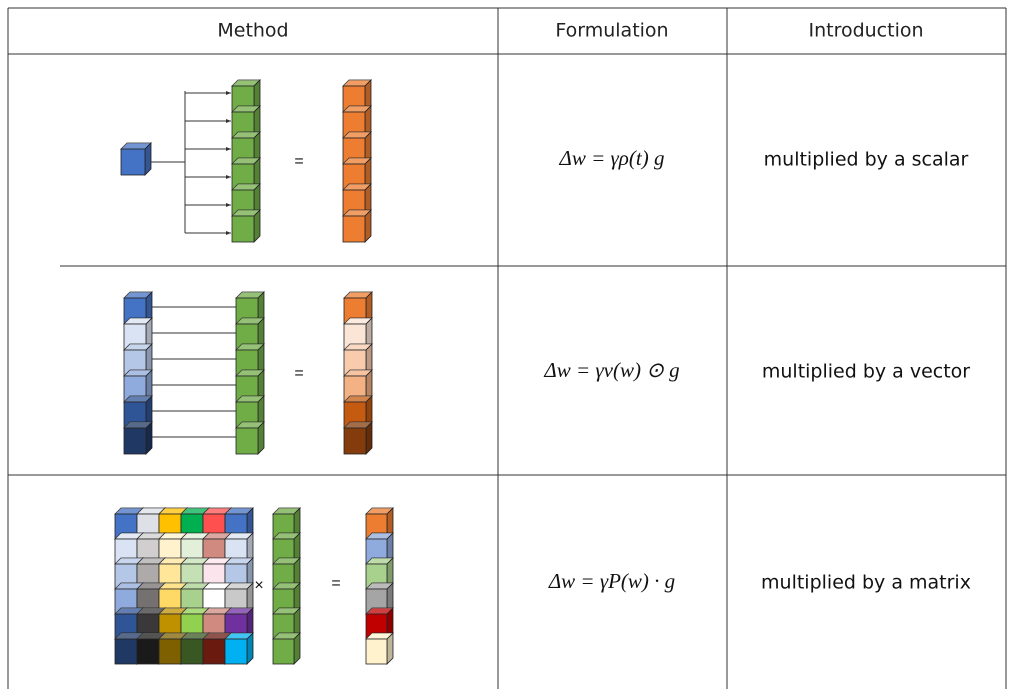 The image size is (1014, 689). I want to click on header-cell: Formulation, so click(611, 31).